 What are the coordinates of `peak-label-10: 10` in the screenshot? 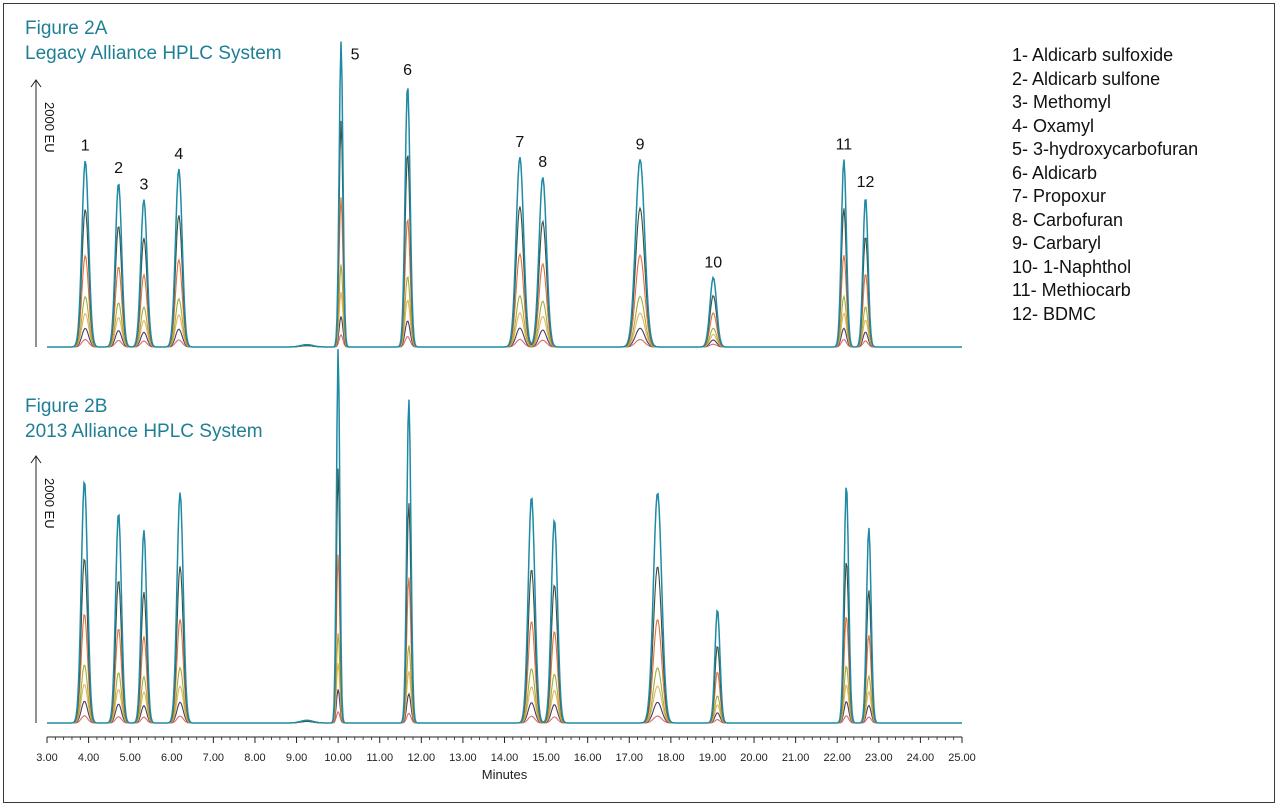 It's located at (713, 262).